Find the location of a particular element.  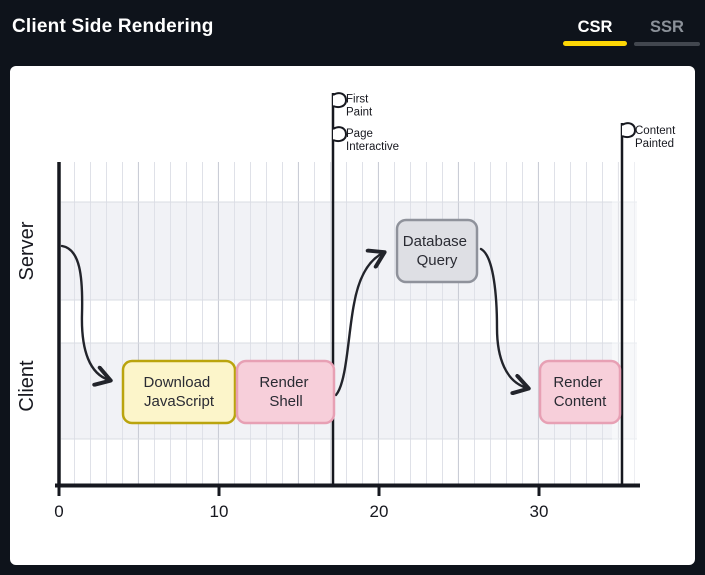

tab-ssr: SSR is located at coordinates (667, 30).